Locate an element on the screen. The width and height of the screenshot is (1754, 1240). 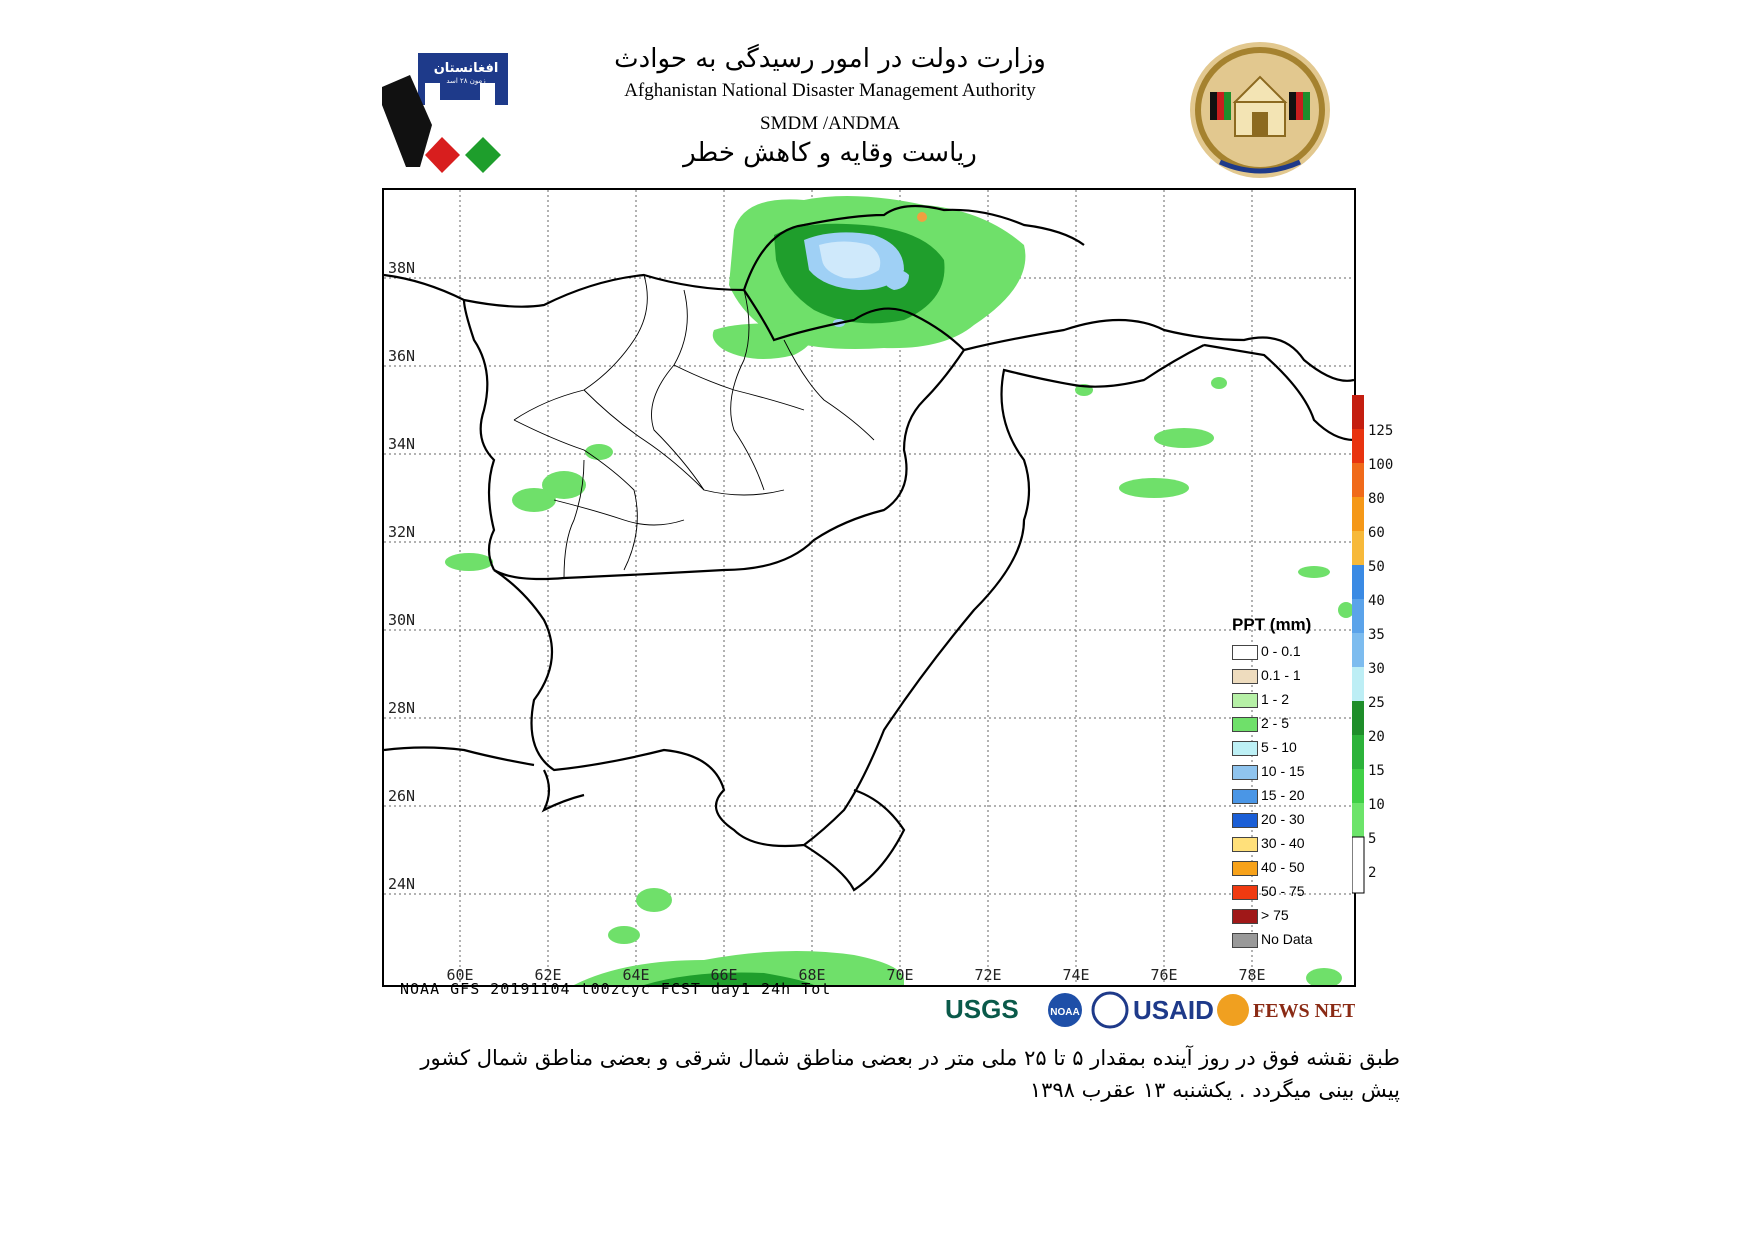
lat-label: 30N is located at coordinates (401, 620).